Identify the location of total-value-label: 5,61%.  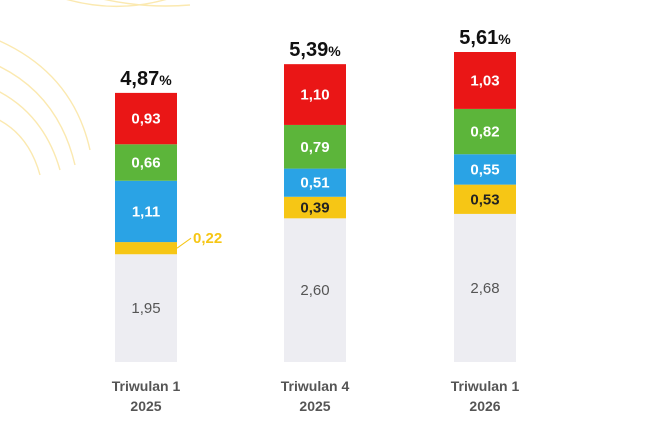
(485, 38).